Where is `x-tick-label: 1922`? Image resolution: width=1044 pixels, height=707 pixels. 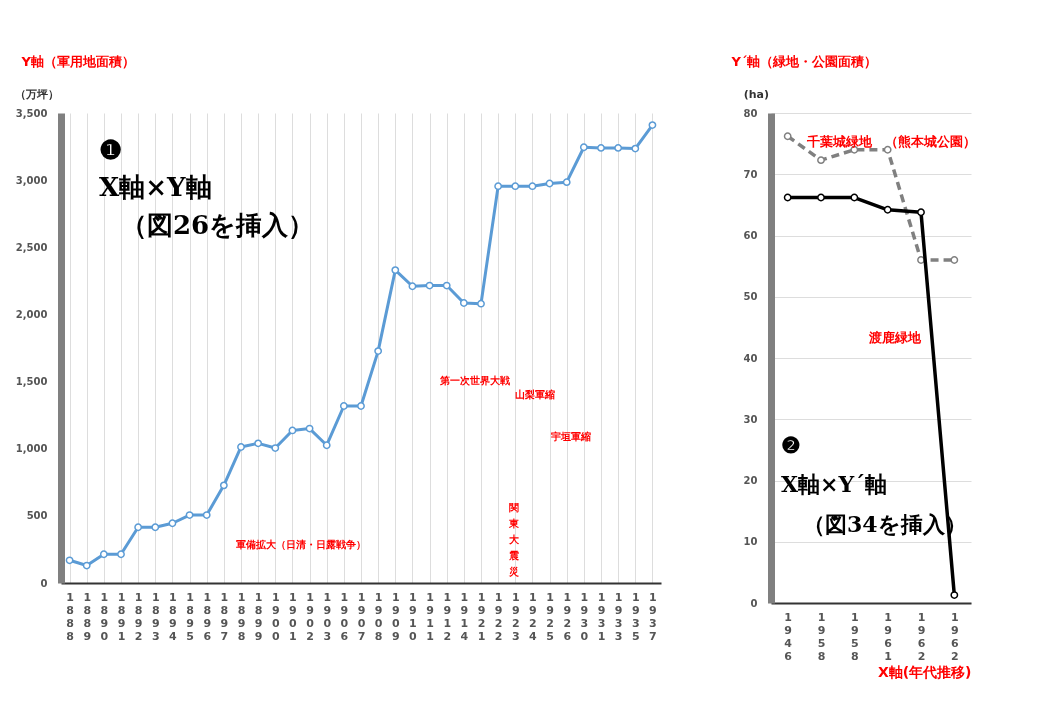
x-tick-label: 1922 is located at coordinates (498, 616).